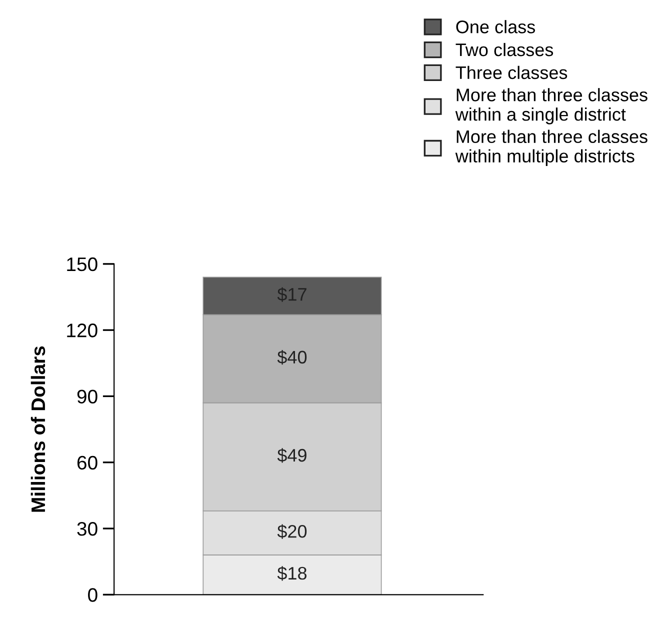  What do you see at coordinates (512, 73) in the screenshot?
I see `legend-label: Three classes` at bounding box center [512, 73].